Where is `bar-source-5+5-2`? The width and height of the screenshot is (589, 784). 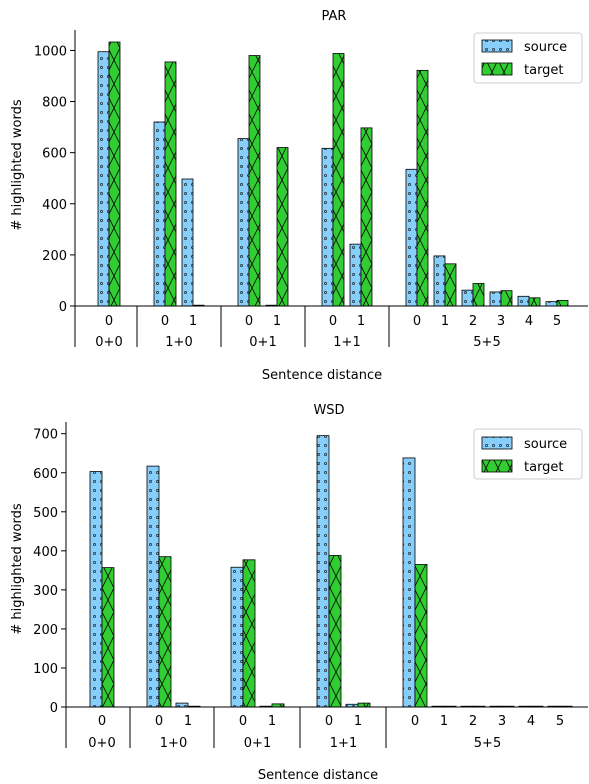
bar-source-5+5-2 is located at coordinates (467, 298).